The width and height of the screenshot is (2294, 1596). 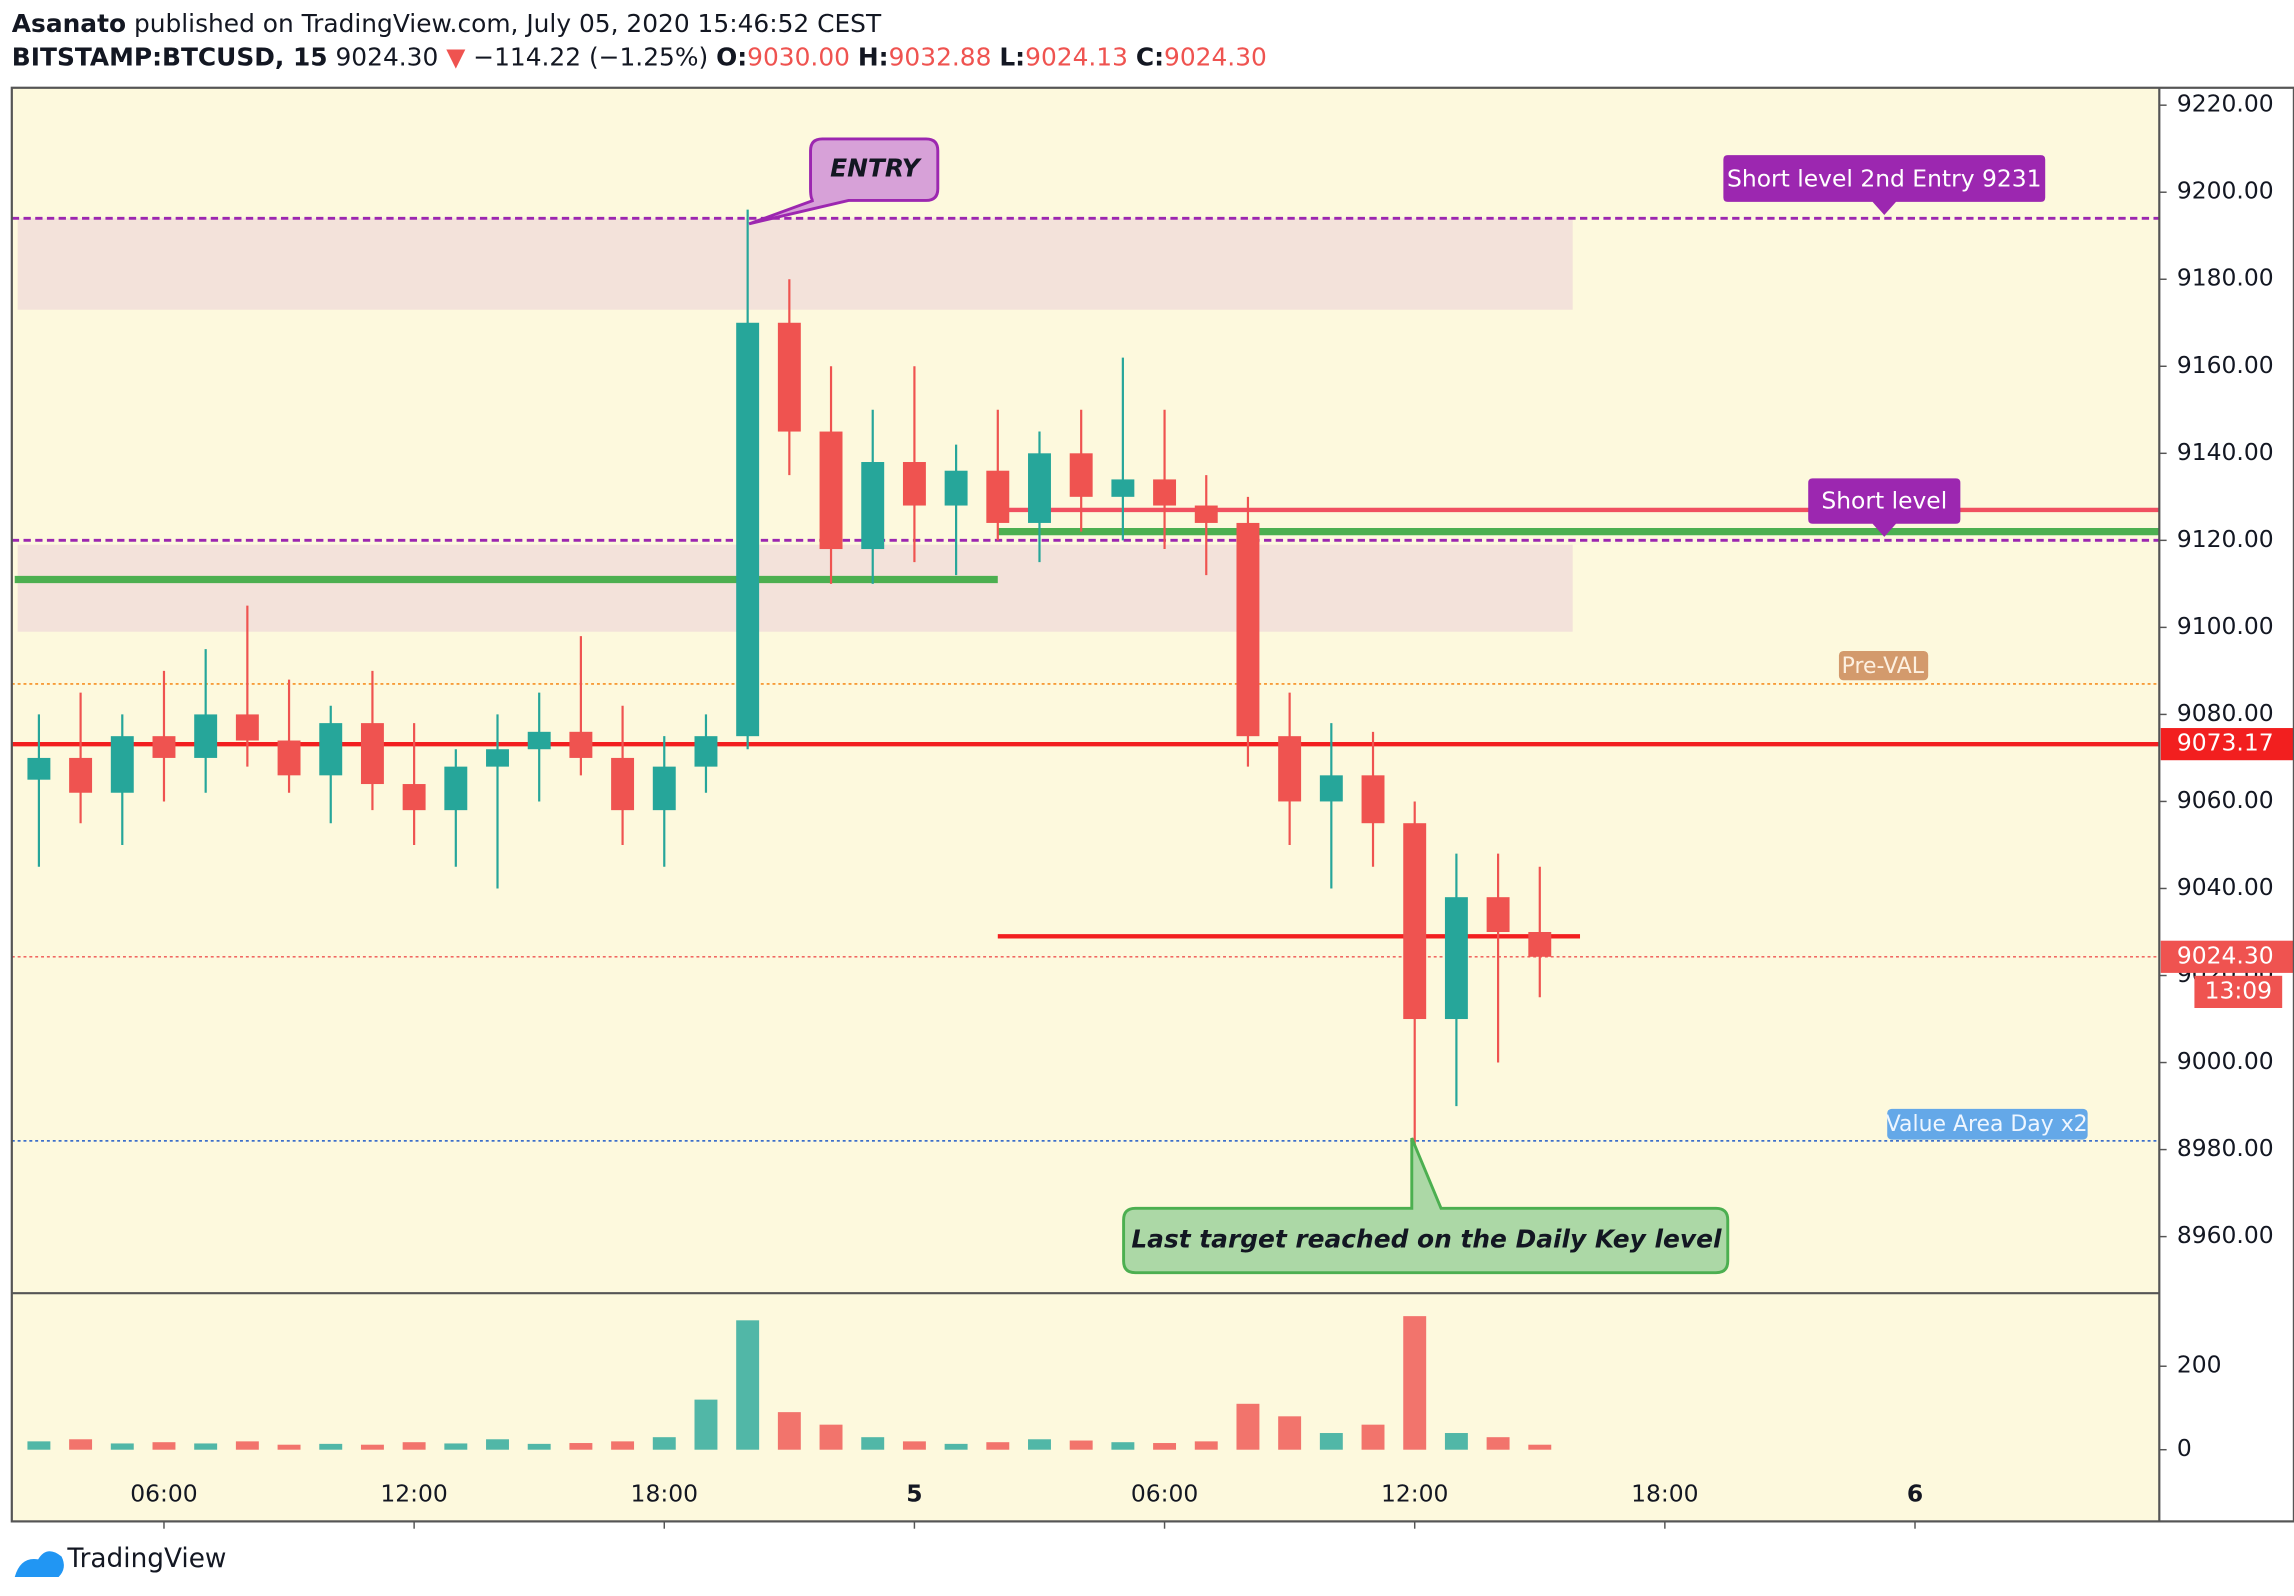 What do you see at coordinates (2225, 713) in the screenshot?
I see `y-tick-label: 9080.00` at bounding box center [2225, 713].